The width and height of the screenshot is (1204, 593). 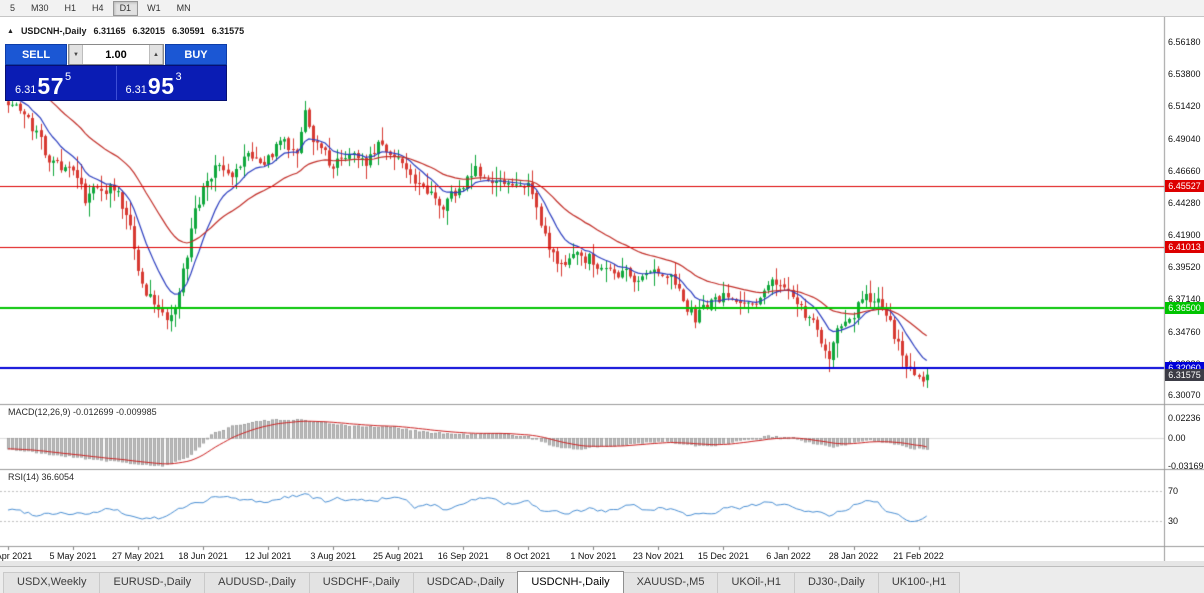 I want to click on ohlc-close: 6.31575, so click(x=228, y=31).